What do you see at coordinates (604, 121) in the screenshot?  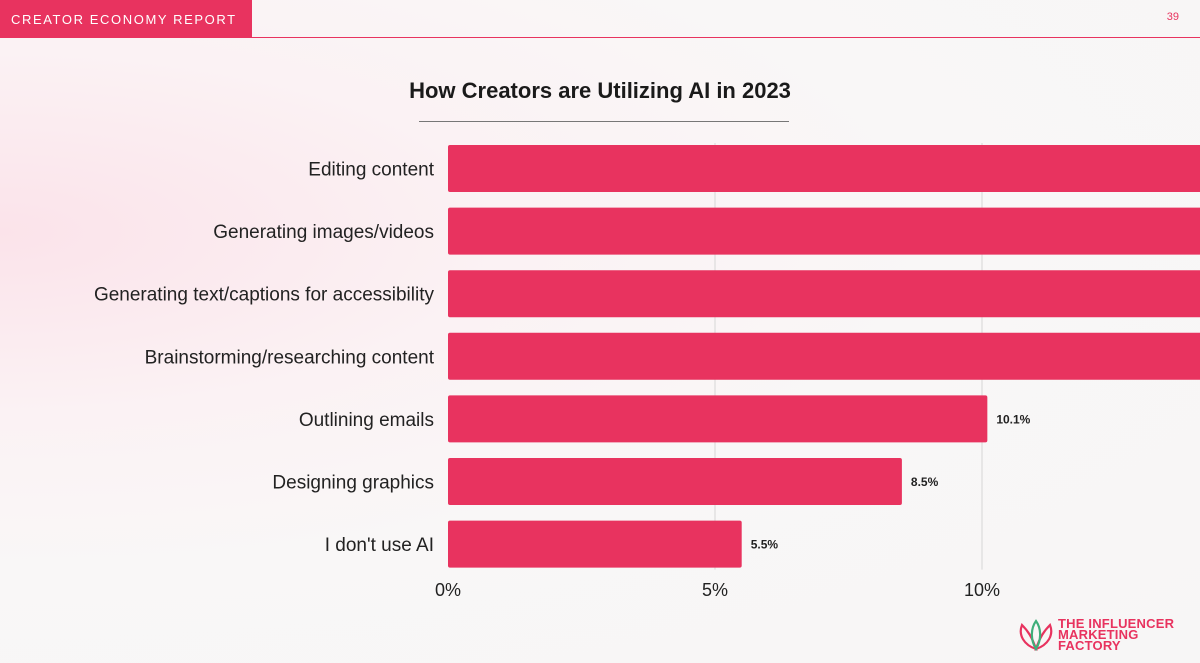 I see `title-divider` at bounding box center [604, 121].